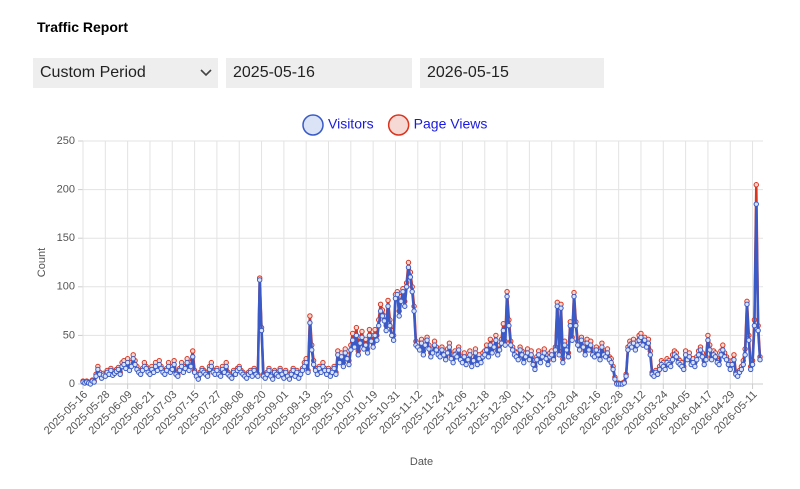 This screenshot has height=489, width=800. I want to click on end-date-input: 2026-05-15, so click(512, 73).